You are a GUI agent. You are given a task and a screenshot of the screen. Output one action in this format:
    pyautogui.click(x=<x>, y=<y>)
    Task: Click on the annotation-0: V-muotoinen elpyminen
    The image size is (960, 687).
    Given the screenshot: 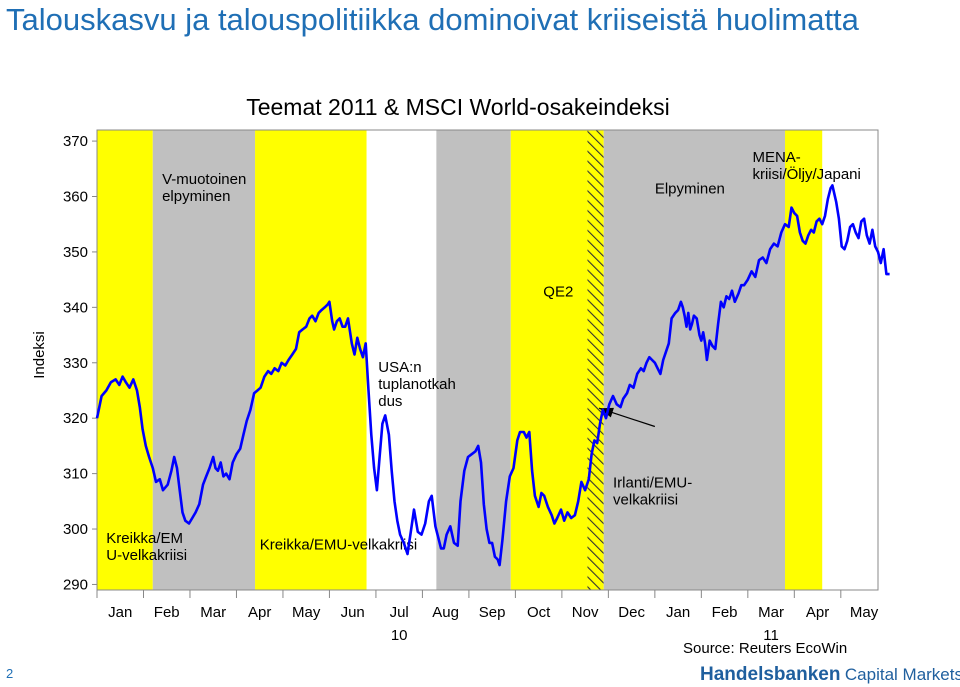 What is the action you would take?
    pyautogui.click(x=204, y=188)
    